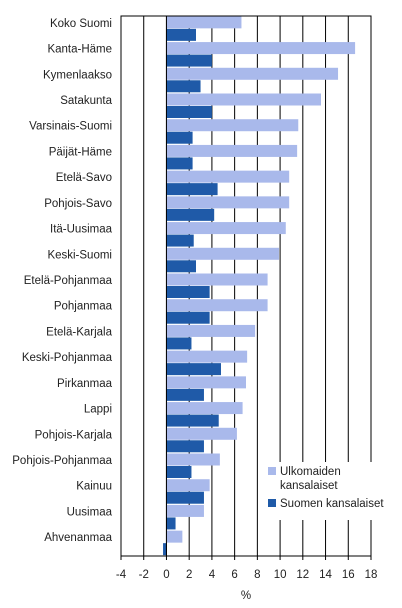 The height and width of the screenshot is (608, 402). Describe the element at coordinates (94, 487) in the screenshot. I see `category-label: Kainuu` at that location.